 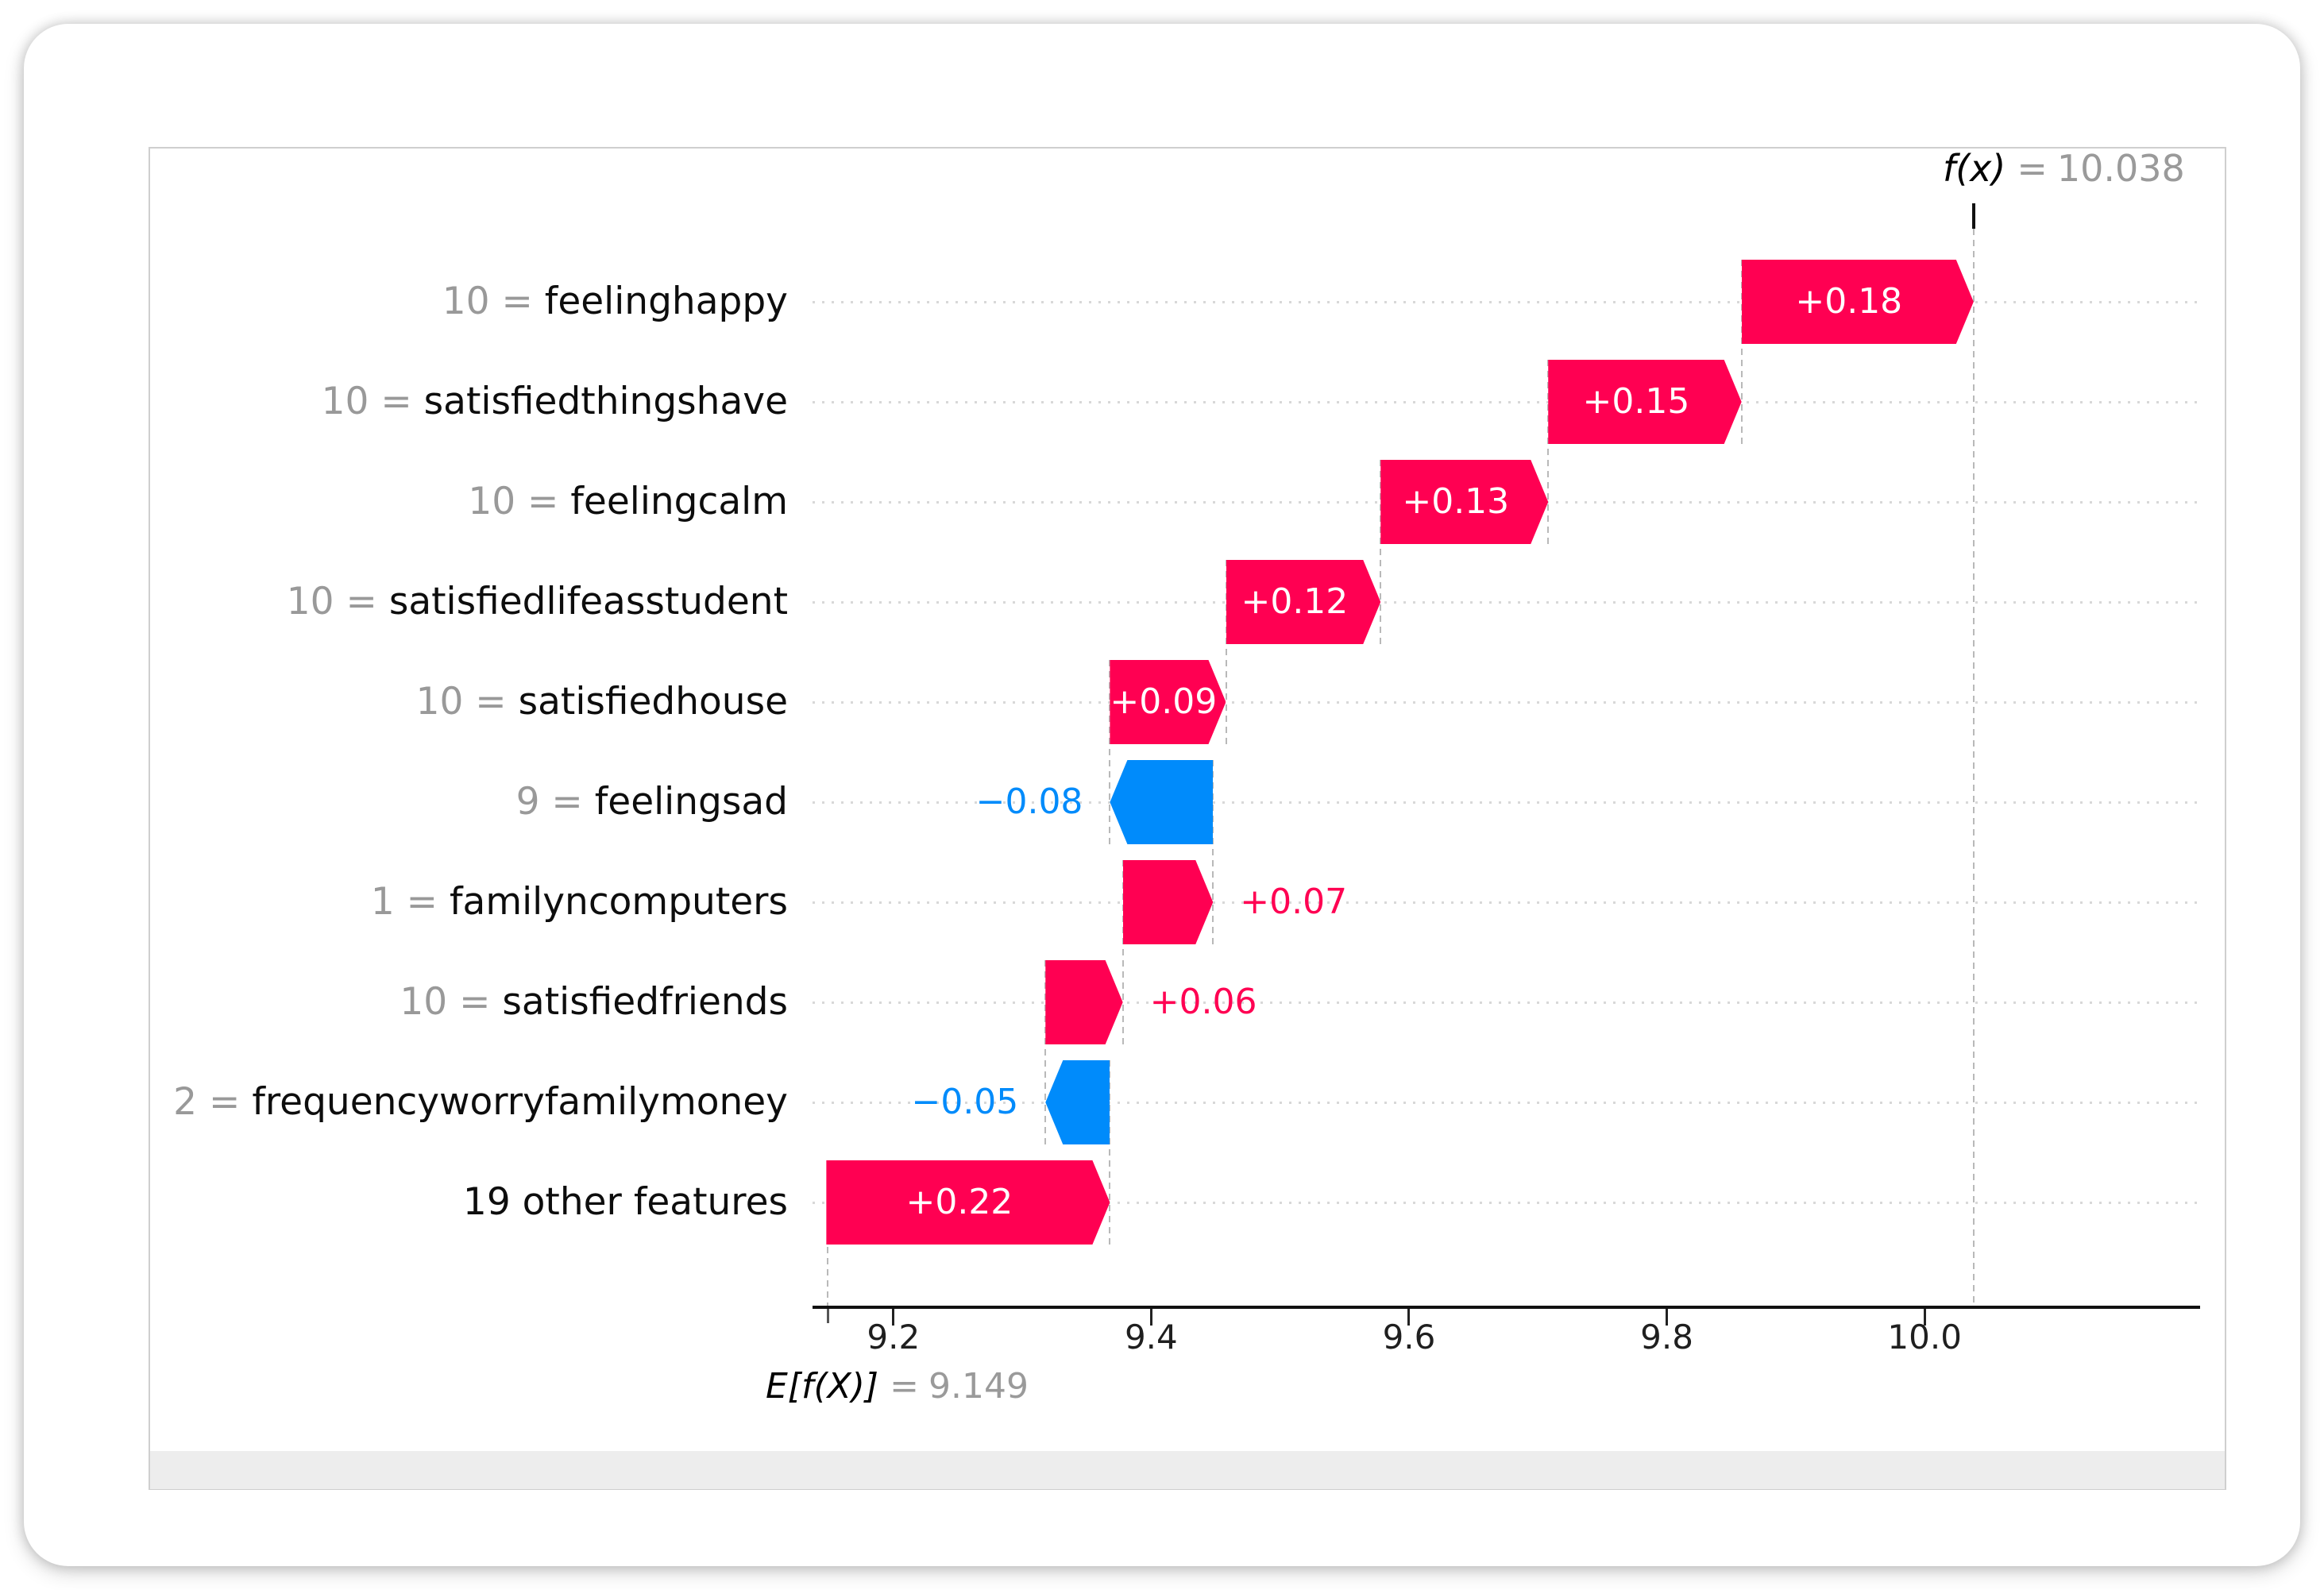 I want to click on bar-satisfiedlifeasstudent: +0.12, so click(x=1303, y=602).